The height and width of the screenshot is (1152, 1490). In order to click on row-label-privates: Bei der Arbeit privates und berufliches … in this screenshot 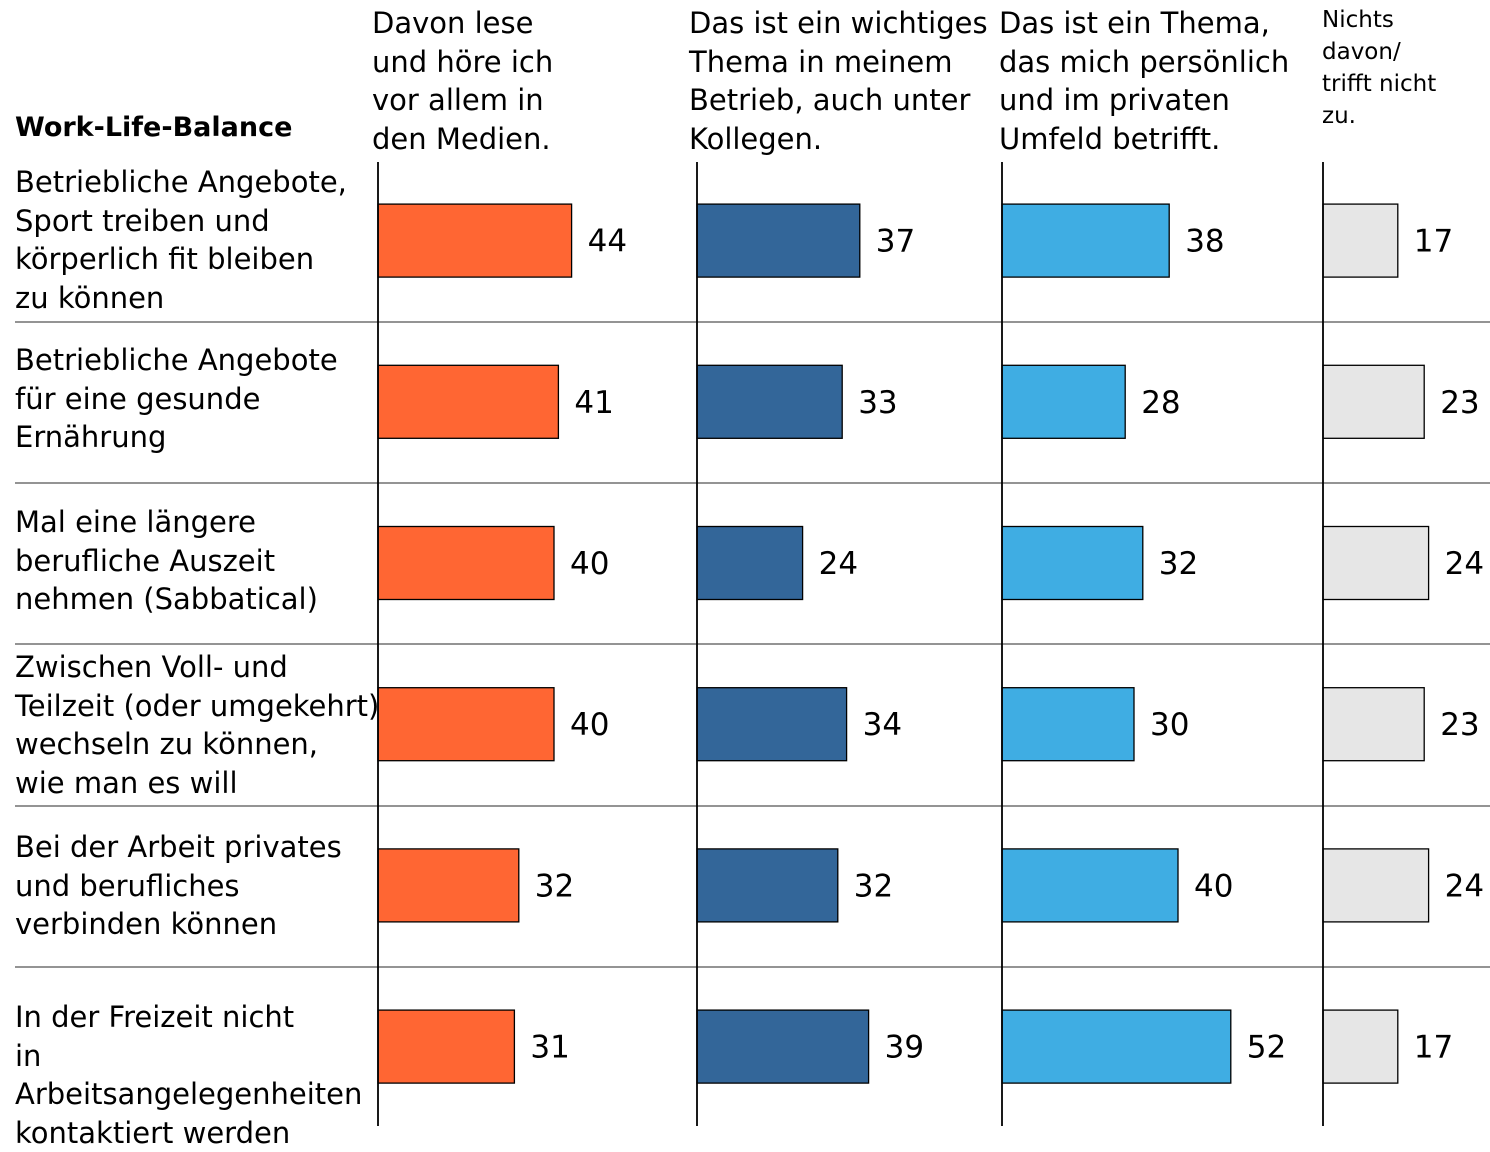, I will do `click(178, 885)`.